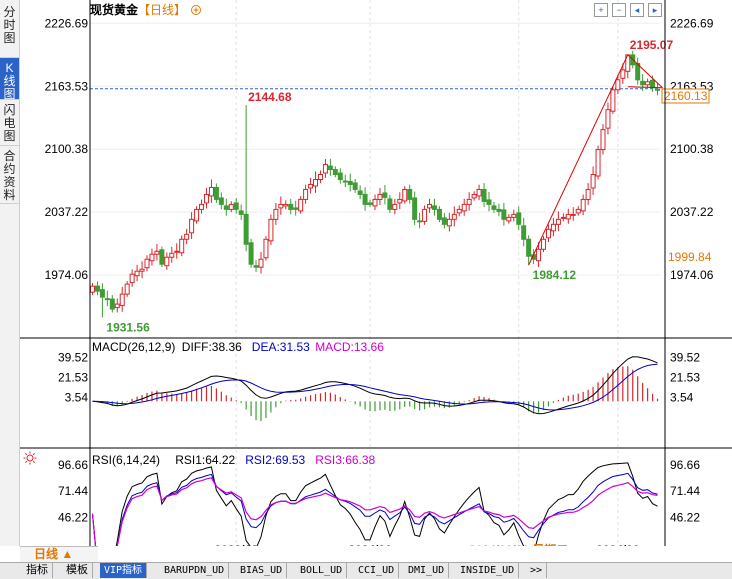 Image resolution: width=732 pixels, height=579 pixels. Describe the element at coordinates (685, 96) in the screenshot. I see `last-price-box` at that location.